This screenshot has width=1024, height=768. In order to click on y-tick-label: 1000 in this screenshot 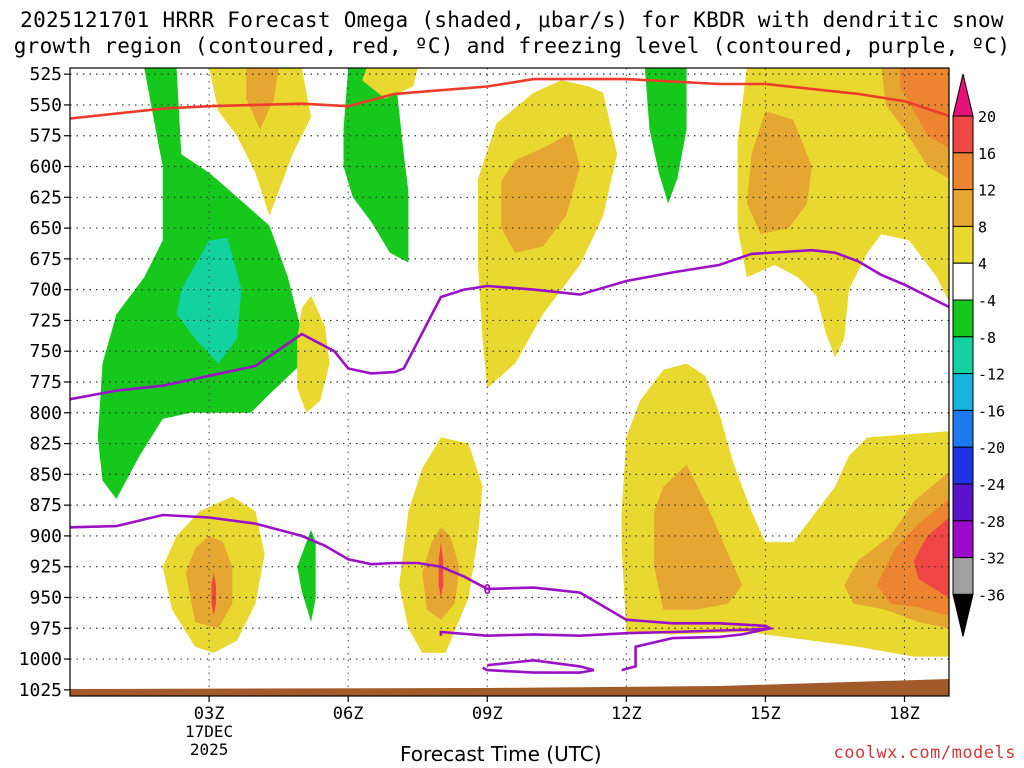, I will do `click(40, 659)`.